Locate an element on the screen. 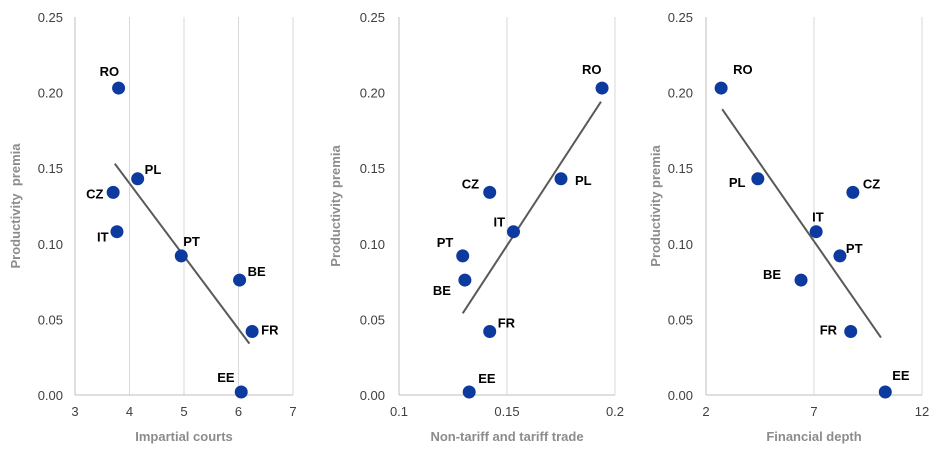  x-tick-label: 3 is located at coordinates (74, 411).